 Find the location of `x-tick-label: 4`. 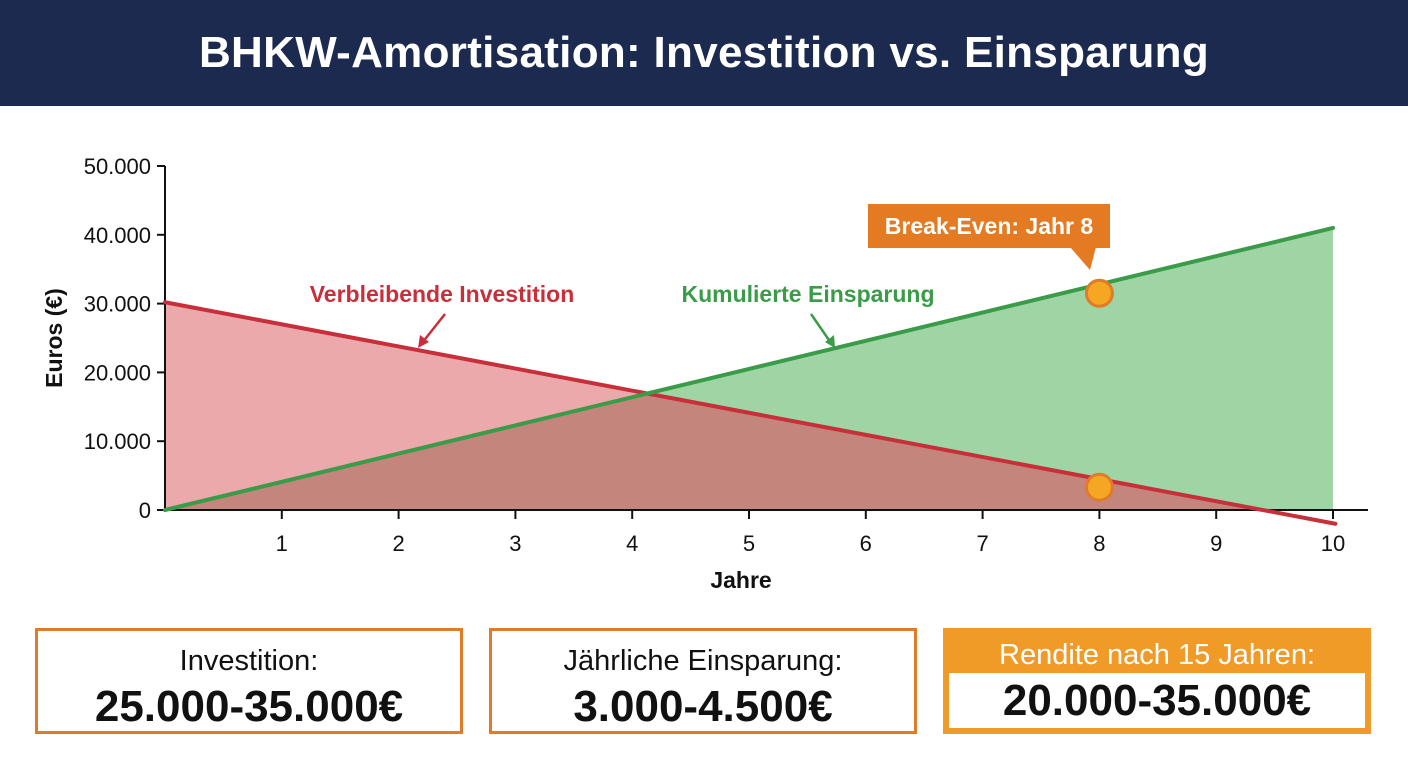

x-tick-label: 4 is located at coordinates (632, 543).